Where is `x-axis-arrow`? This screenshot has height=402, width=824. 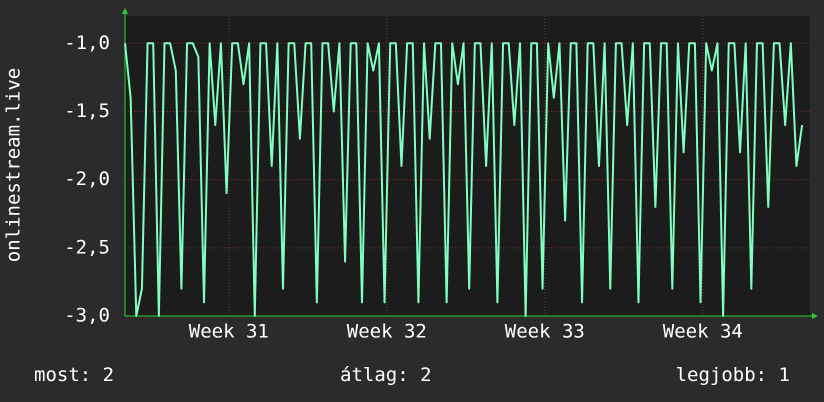
x-axis-arrow is located at coordinates (815, 316).